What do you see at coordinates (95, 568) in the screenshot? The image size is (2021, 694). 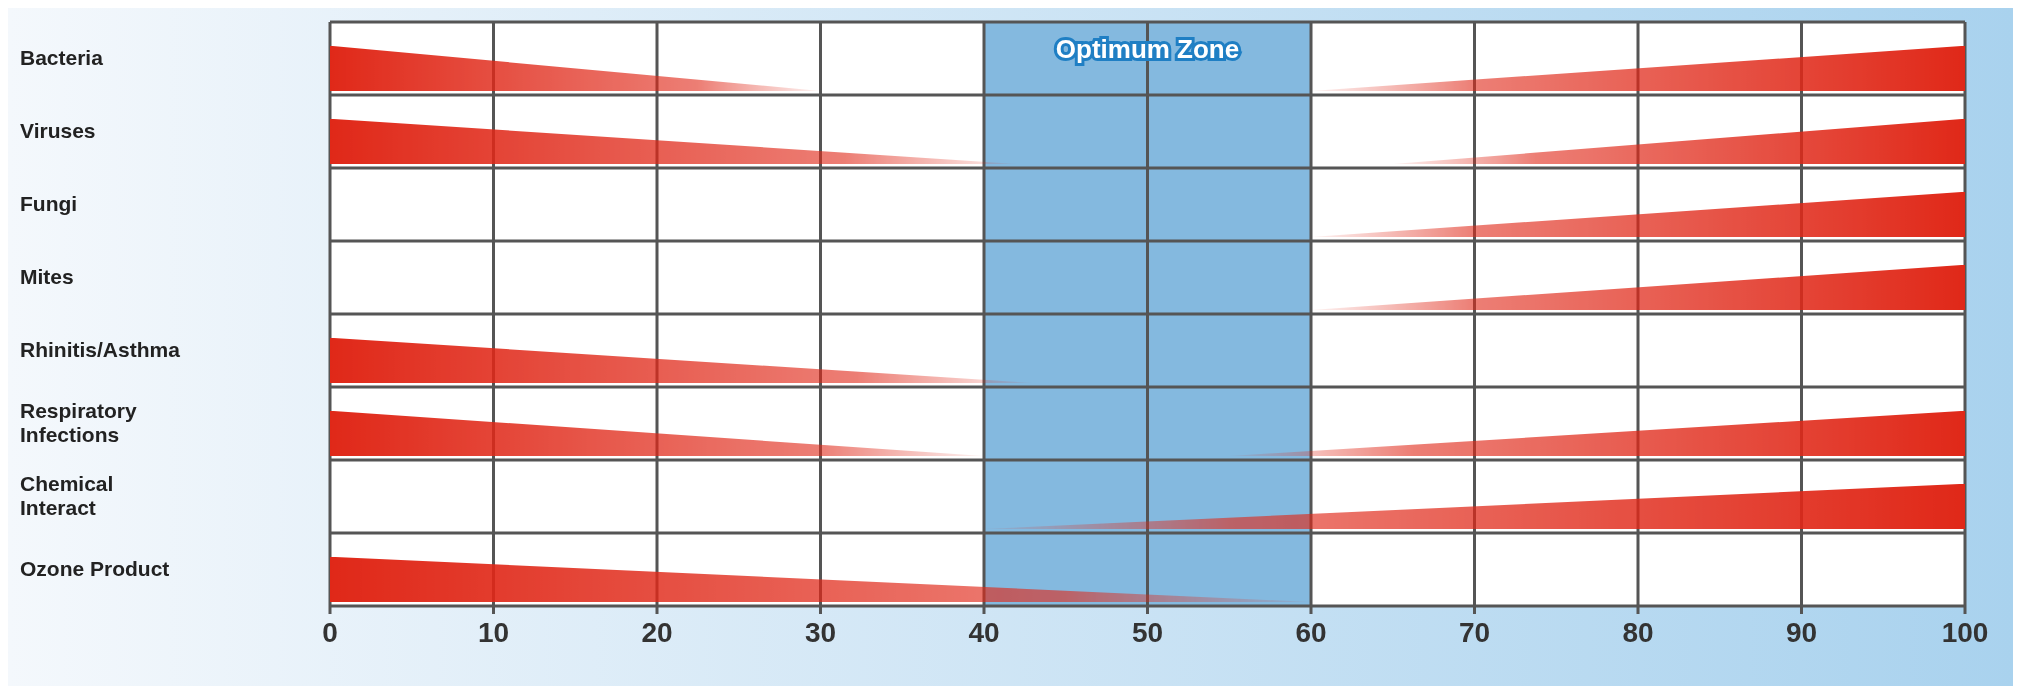 I see `y-tick-label: Ozone Product` at bounding box center [95, 568].